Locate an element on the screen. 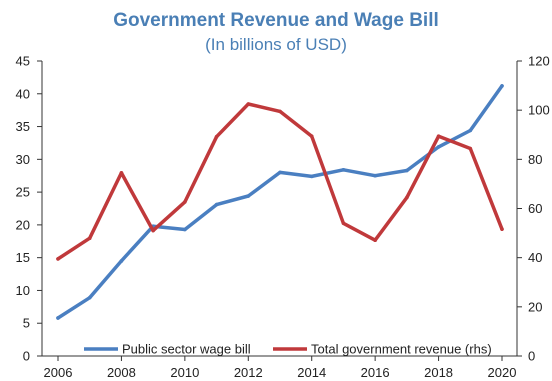 The width and height of the screenshot is (552, 381). x-tick-label: 2014 is located at coordinates (311, 372).